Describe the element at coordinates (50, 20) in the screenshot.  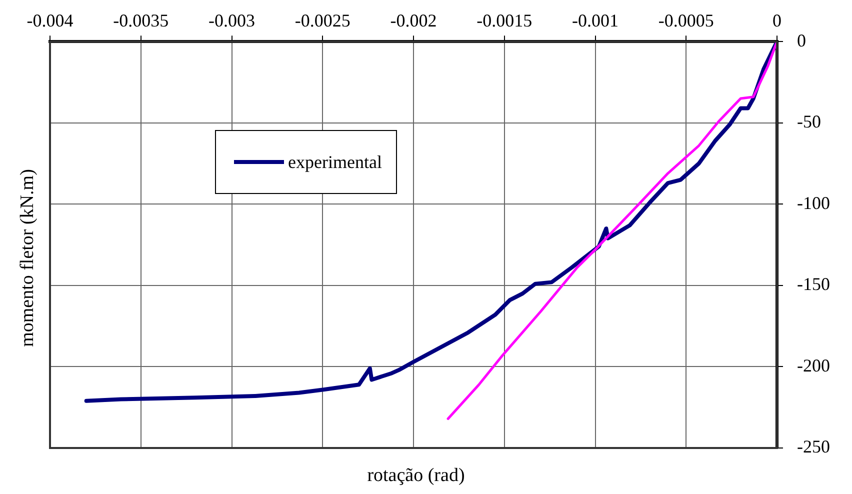
I see `x-tick-label: -0.004` at that location.